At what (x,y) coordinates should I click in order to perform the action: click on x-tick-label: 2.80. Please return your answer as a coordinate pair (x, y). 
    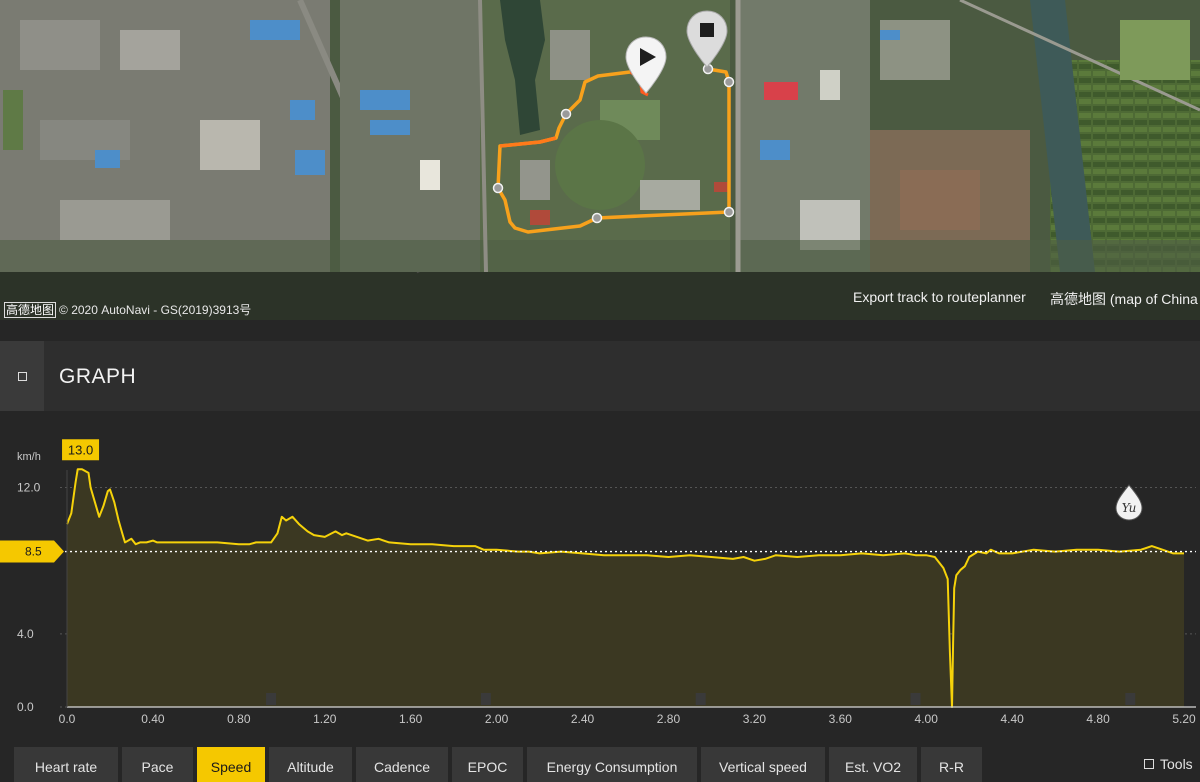
    Looking at the image, I should click on (669, 719).